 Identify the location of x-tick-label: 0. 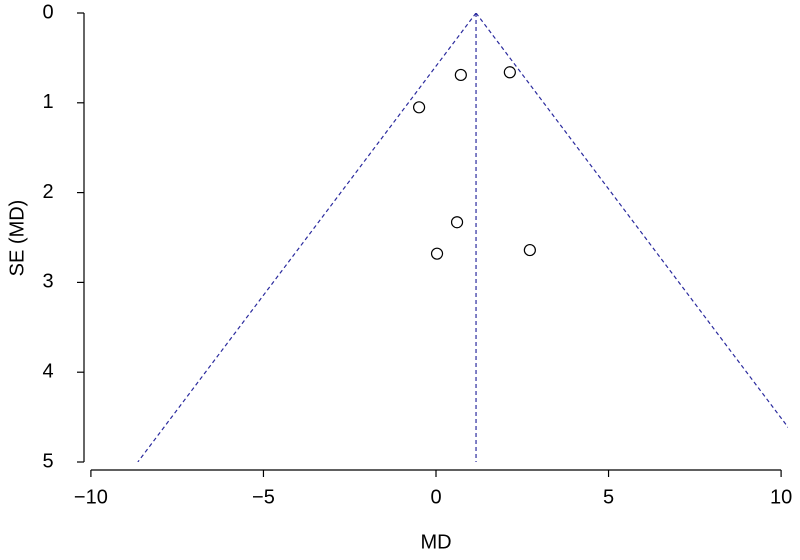
(435, 497).